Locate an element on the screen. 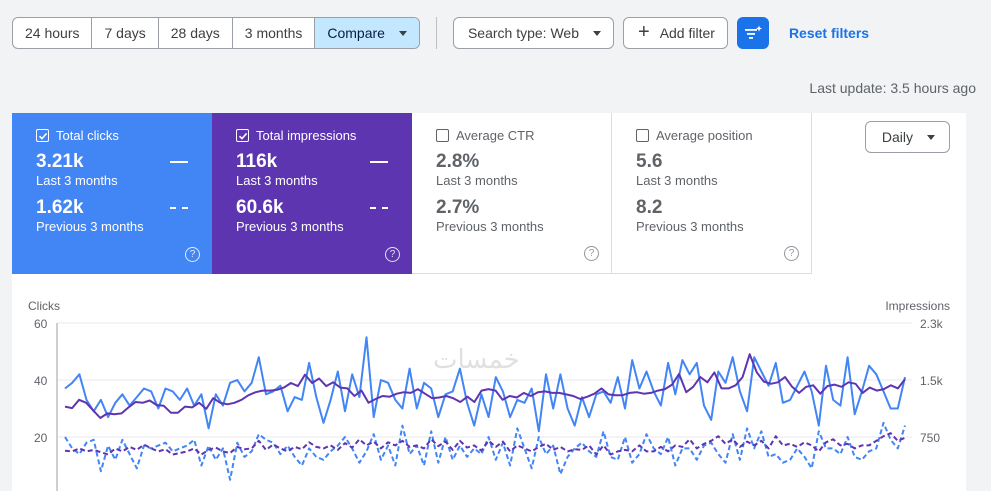  metric-title: Total impressions is located at coordinates (306, 135).